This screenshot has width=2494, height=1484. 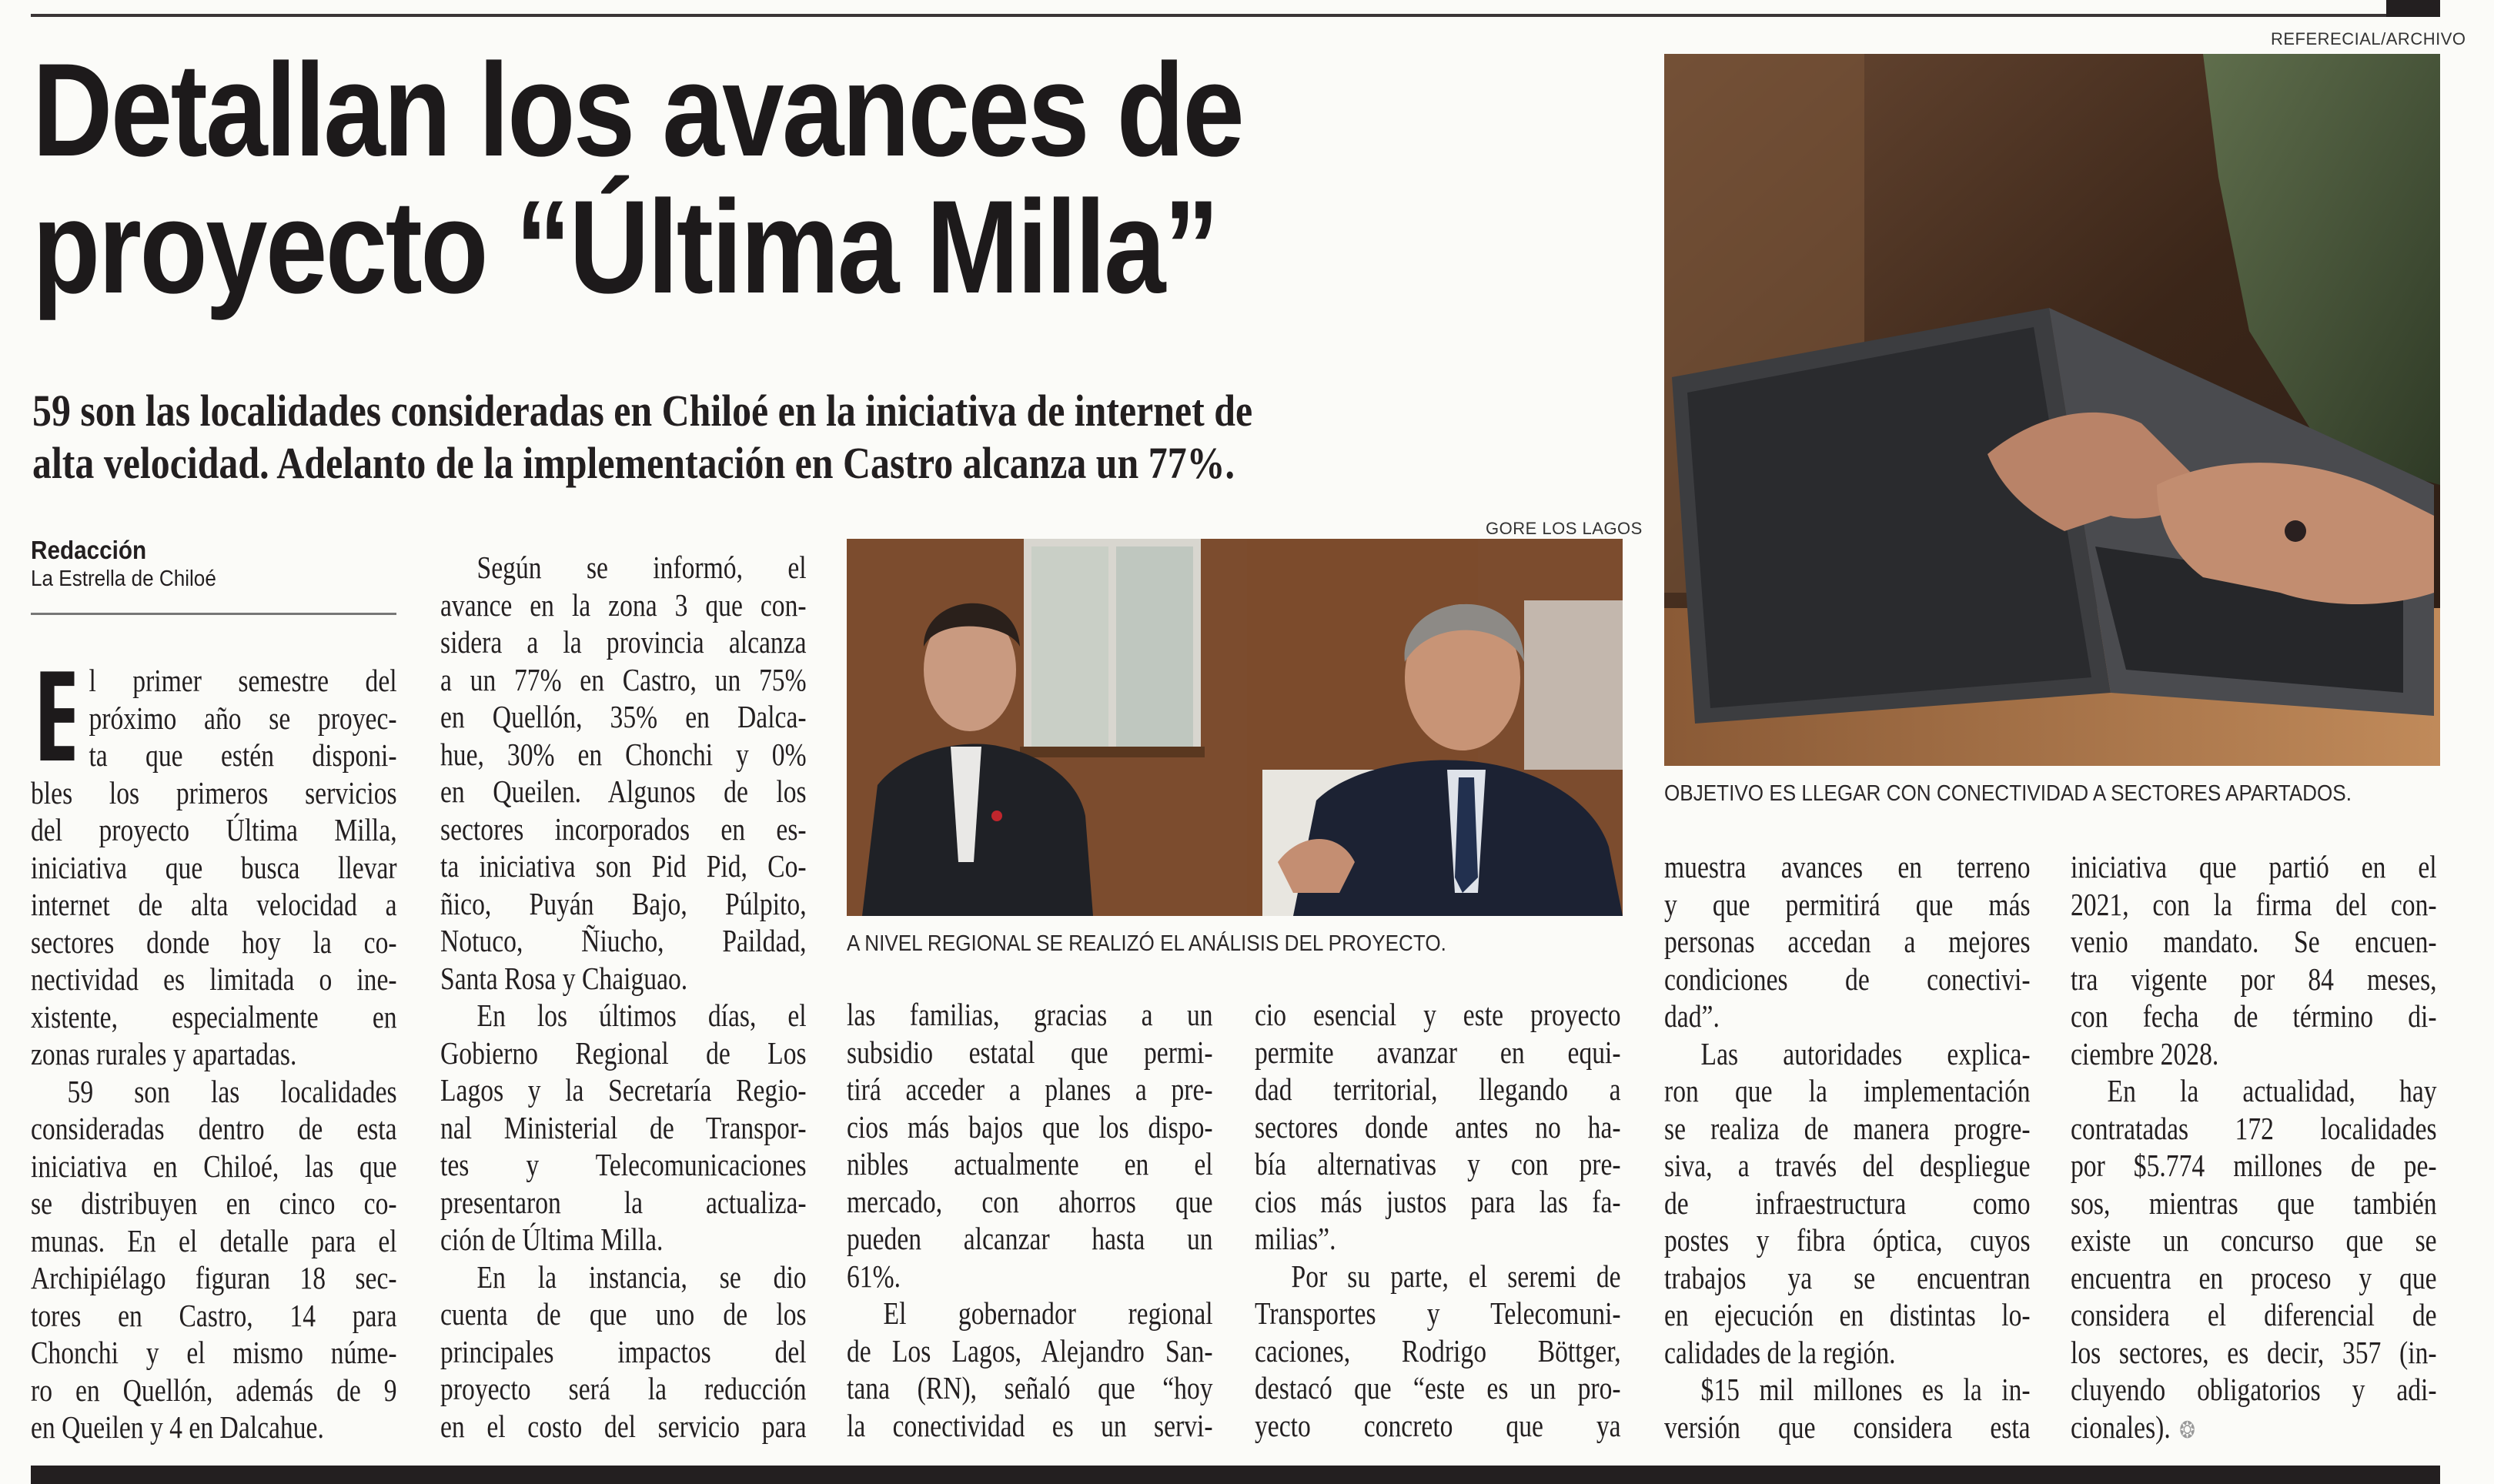 I want to click on article-line: próximo año se proyec-, so click(x=243, y=718).